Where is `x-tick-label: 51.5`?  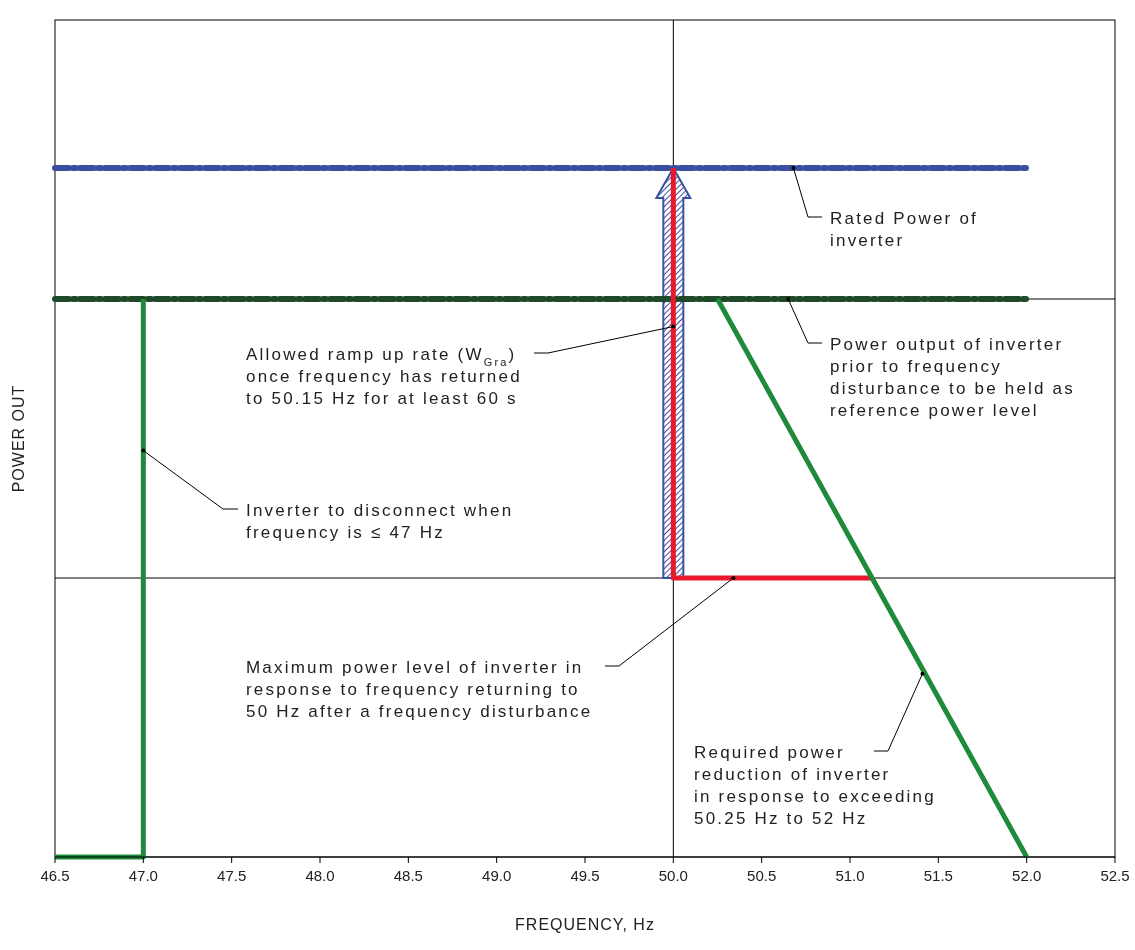
x-tick-label: 51.5 is located at coordinates (938, 875).